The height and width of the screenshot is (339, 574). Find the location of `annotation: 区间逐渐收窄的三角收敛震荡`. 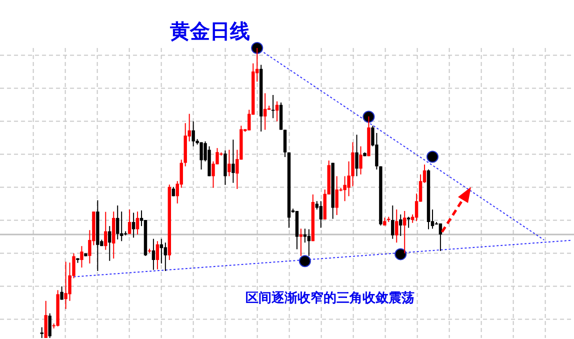

annotation: 区间逐渐收窄的三角收敛震荡 is located at coordinates (330, 298).